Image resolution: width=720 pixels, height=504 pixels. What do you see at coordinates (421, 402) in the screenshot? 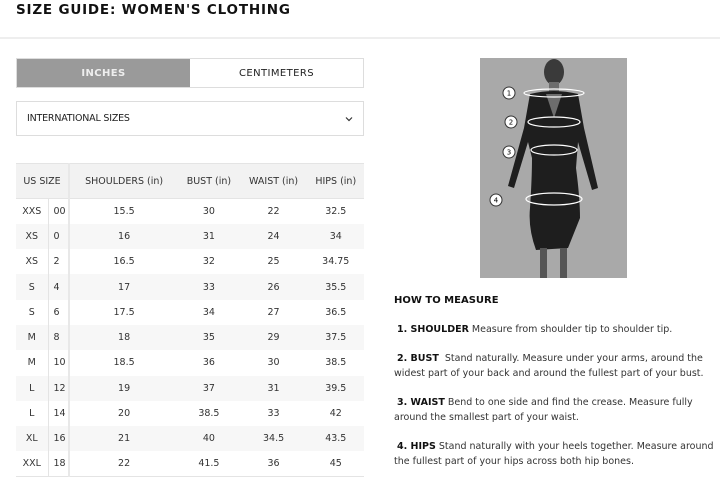
I see `step-label: 3. WAIST` at bounding box center [421, 402].